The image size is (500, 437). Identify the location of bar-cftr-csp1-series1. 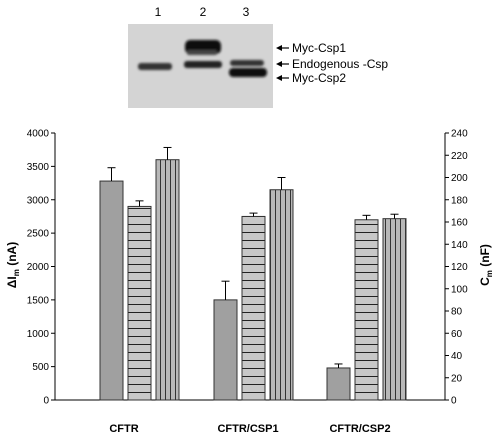
(225, 350).